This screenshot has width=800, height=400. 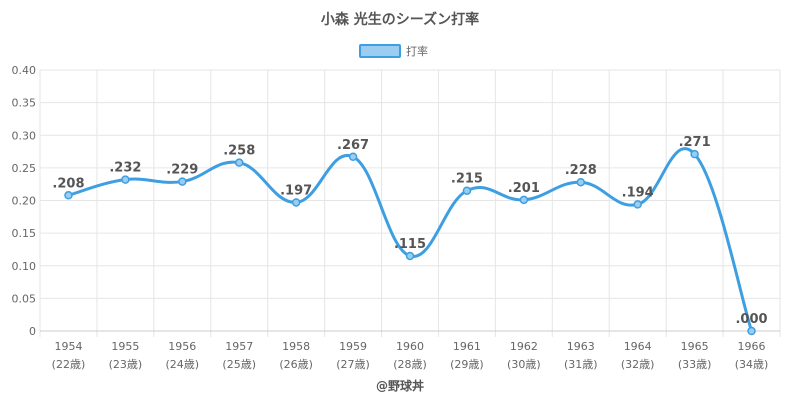 I want to click on y-tick-label: 0.40, so click(x=24, y=70).